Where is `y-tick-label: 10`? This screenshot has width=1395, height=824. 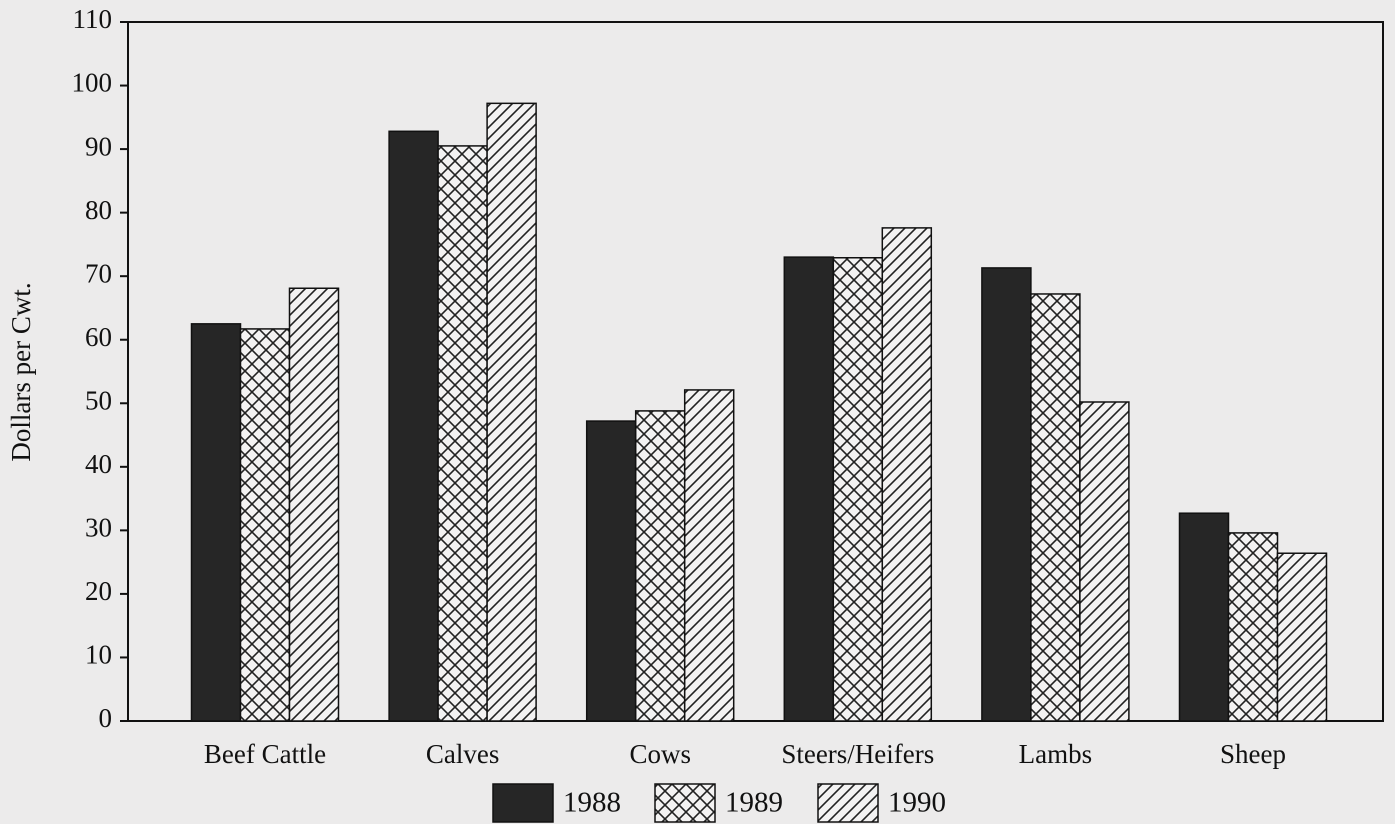
y-tick-label: 10 is located at coordinates (98, 655).